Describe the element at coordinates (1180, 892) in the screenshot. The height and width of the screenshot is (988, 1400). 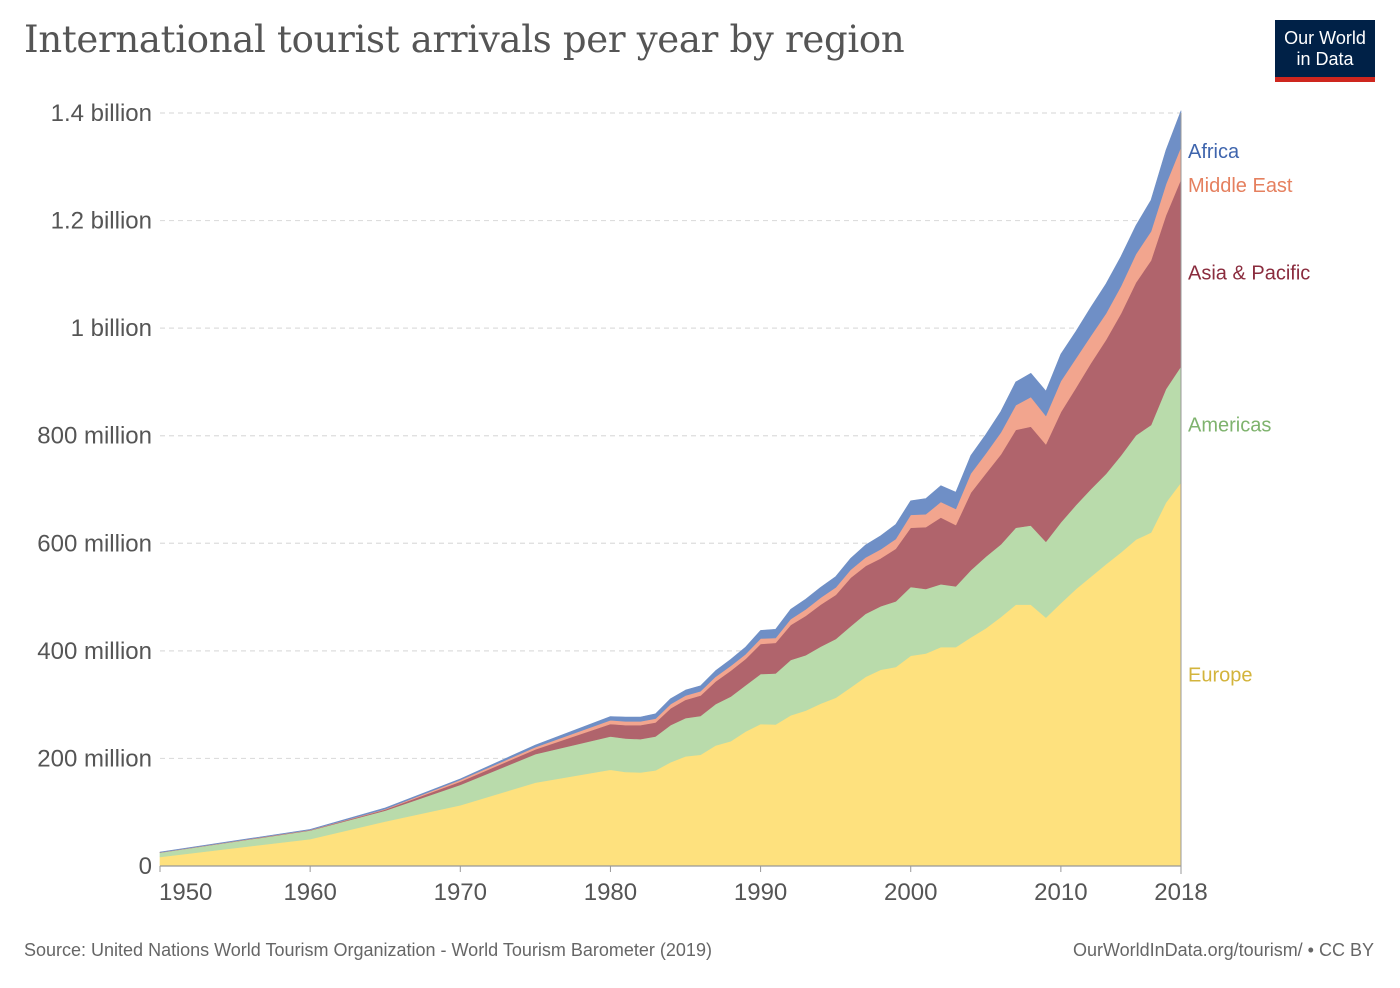
I see `x-tick-label: 2018` at that location.